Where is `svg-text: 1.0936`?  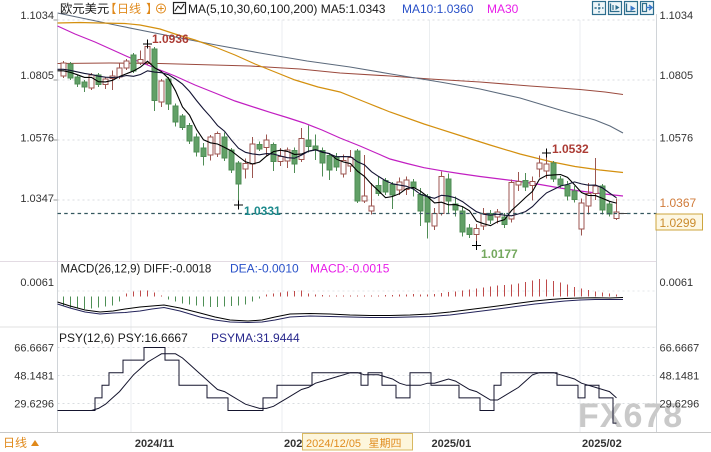
svg-text: 1.0936 is located at coordinates (170, 39).